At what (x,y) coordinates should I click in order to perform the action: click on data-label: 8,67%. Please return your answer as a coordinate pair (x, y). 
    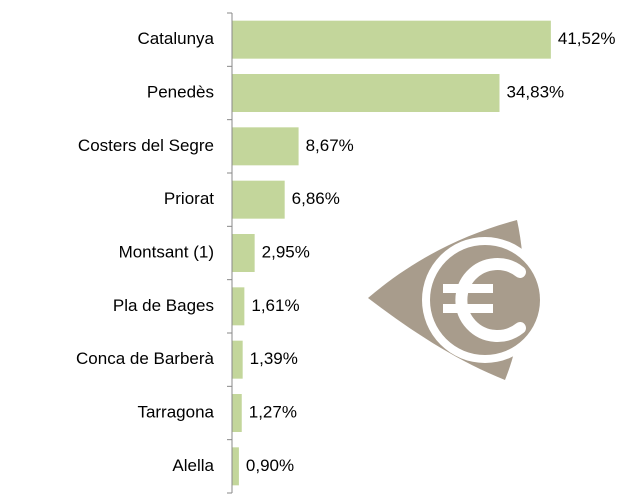
    Looking at the image, I should click on (330, 145).